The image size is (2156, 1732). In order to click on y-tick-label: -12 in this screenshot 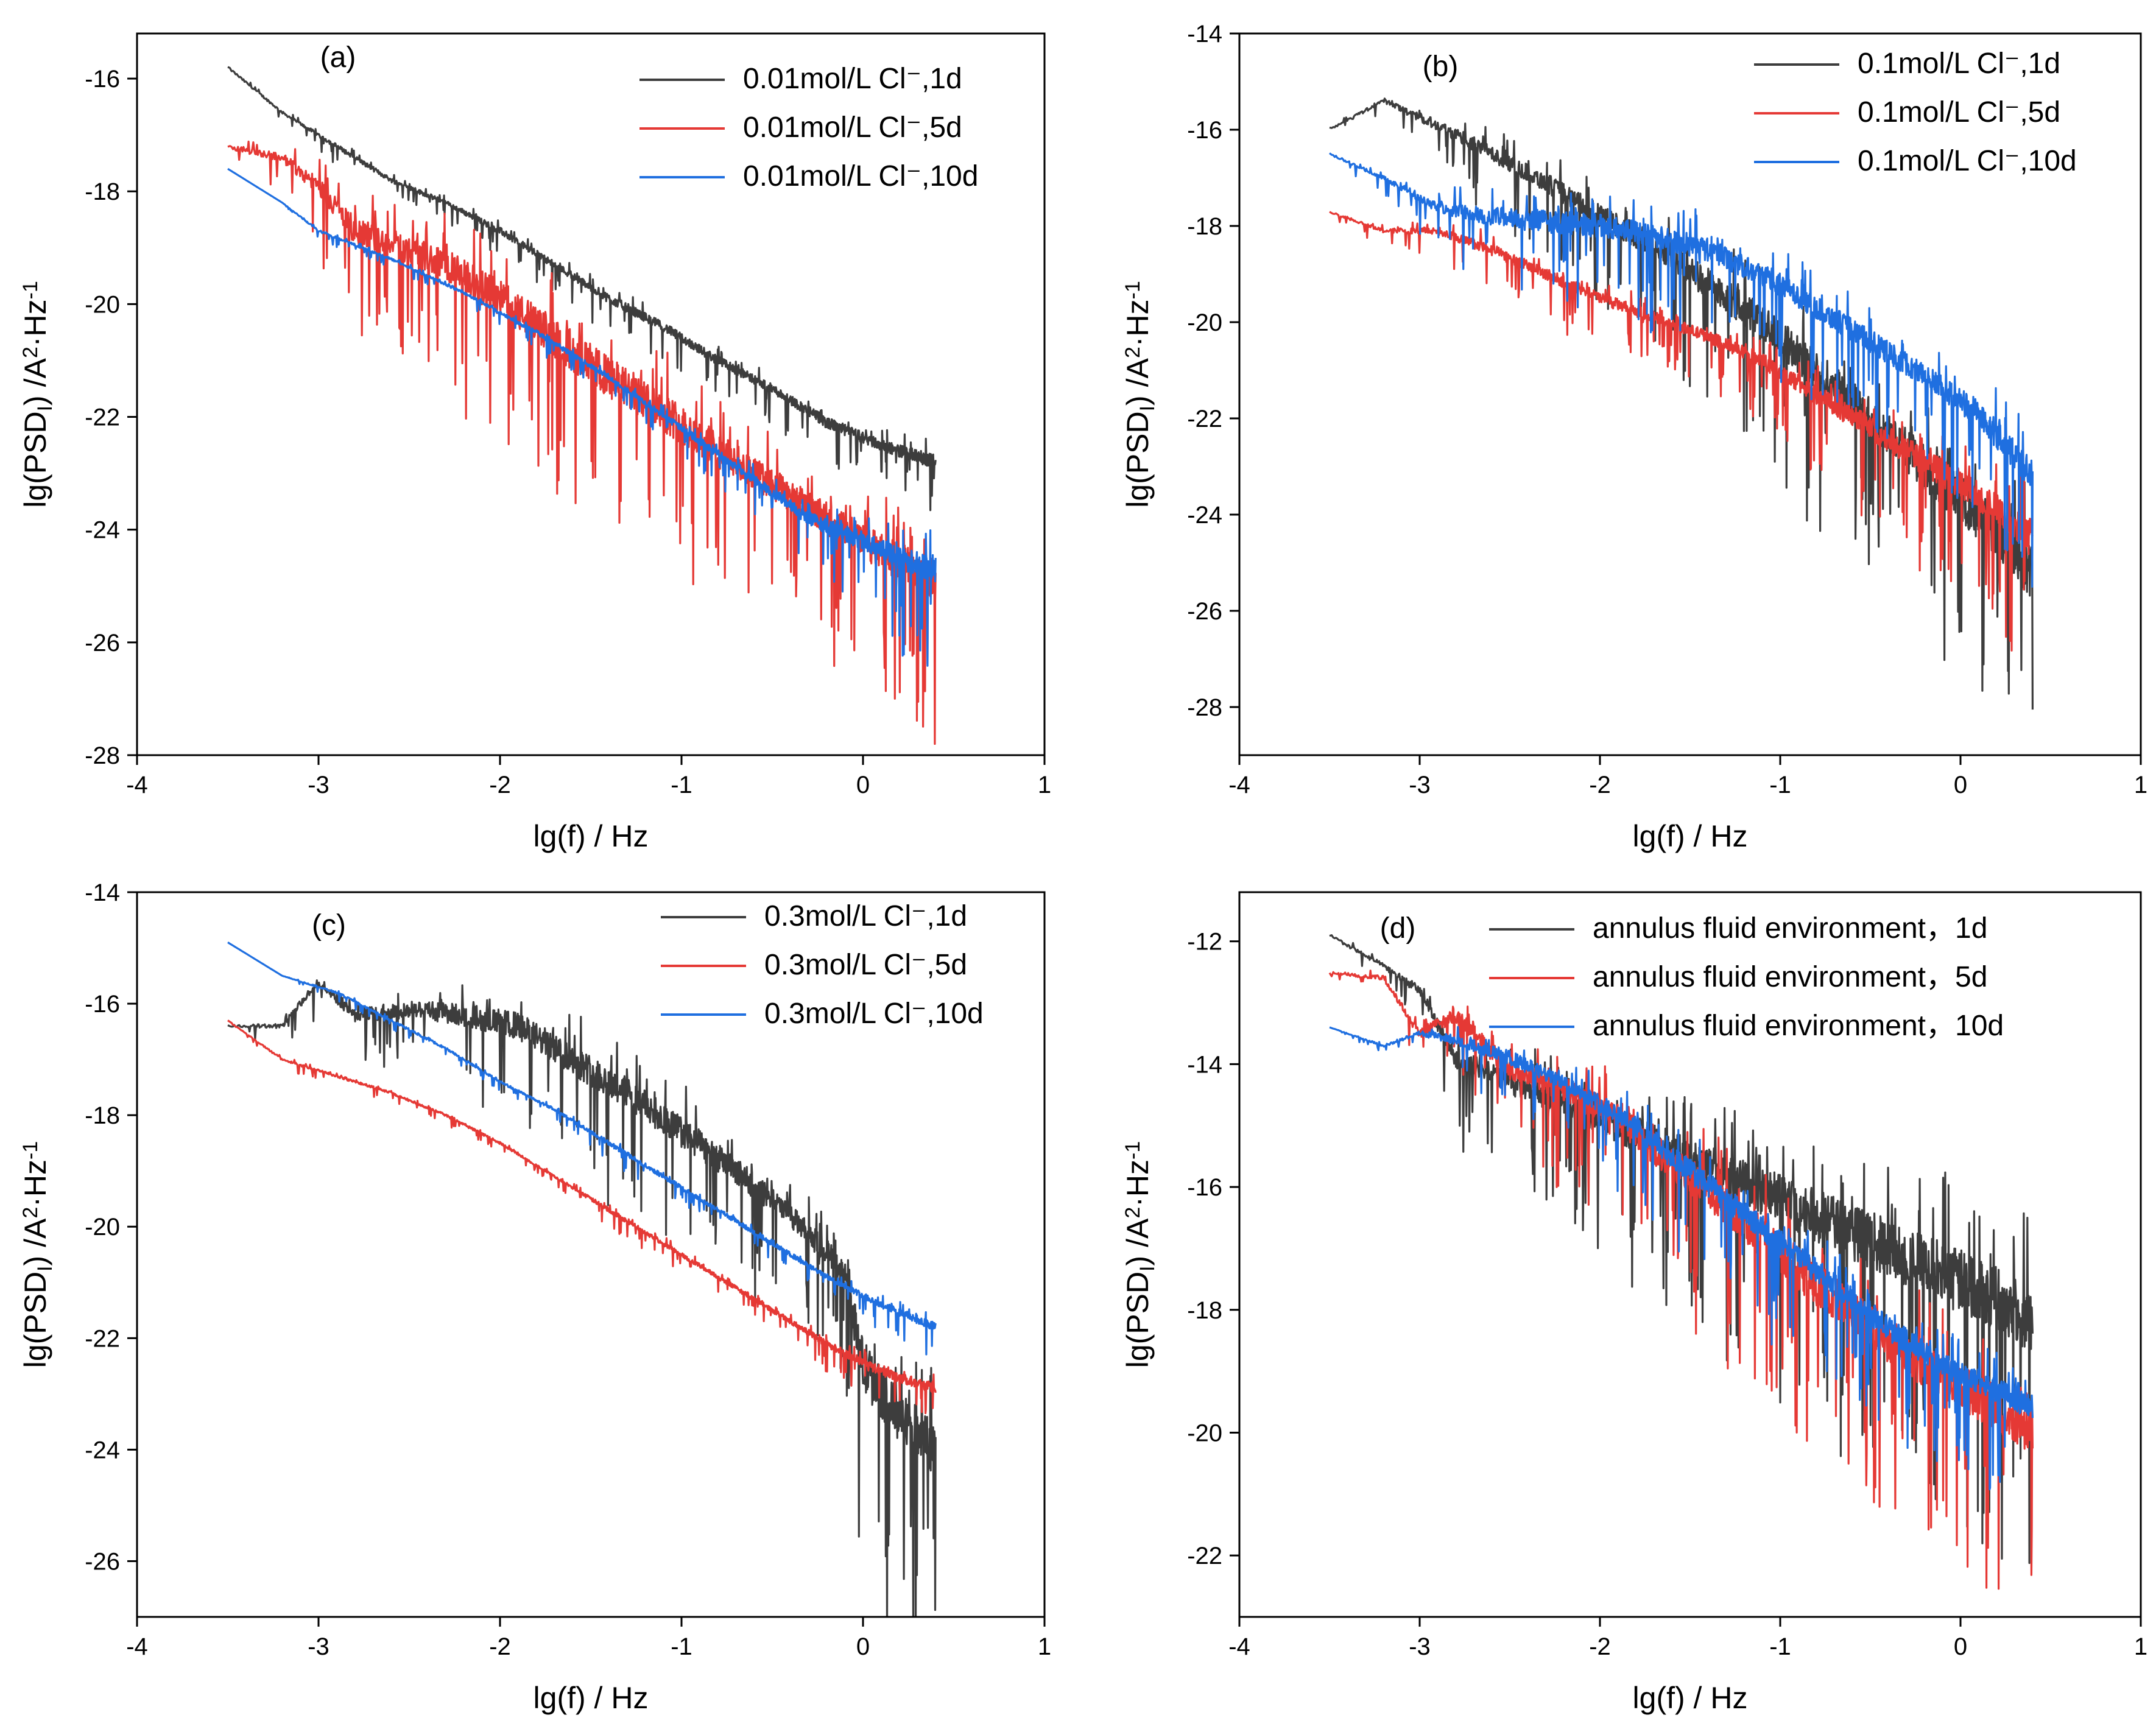, I will do `click(1204, 942)`.